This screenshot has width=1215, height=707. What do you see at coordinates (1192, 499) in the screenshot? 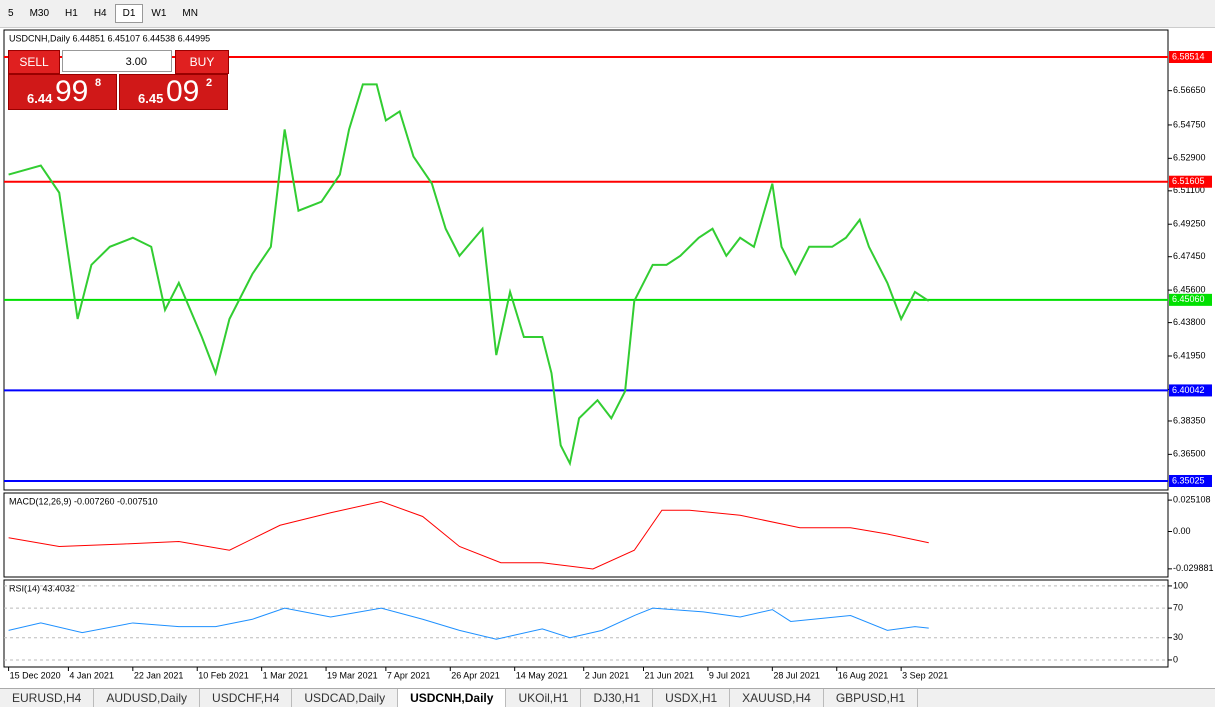
I see `y-tick-label: 0.025108` at bounding box center [1192, 499].